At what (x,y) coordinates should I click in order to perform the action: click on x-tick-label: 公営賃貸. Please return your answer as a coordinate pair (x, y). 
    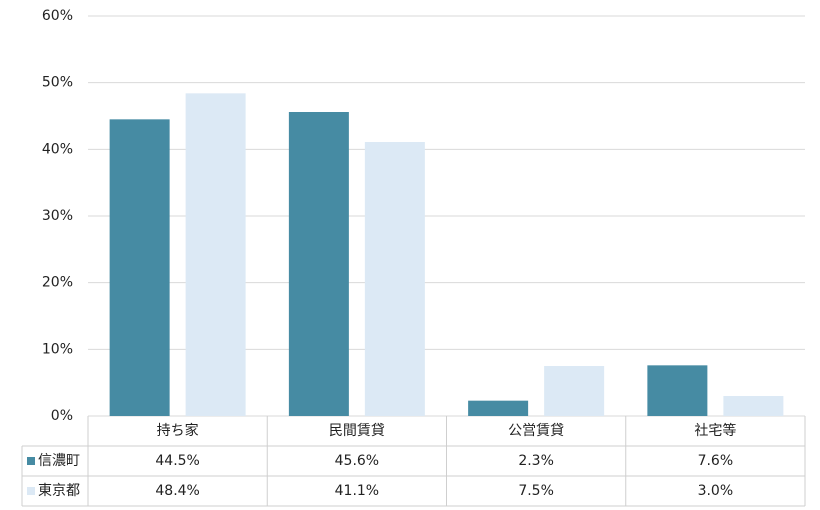
    Looking at the image, I should click on (536, 431).